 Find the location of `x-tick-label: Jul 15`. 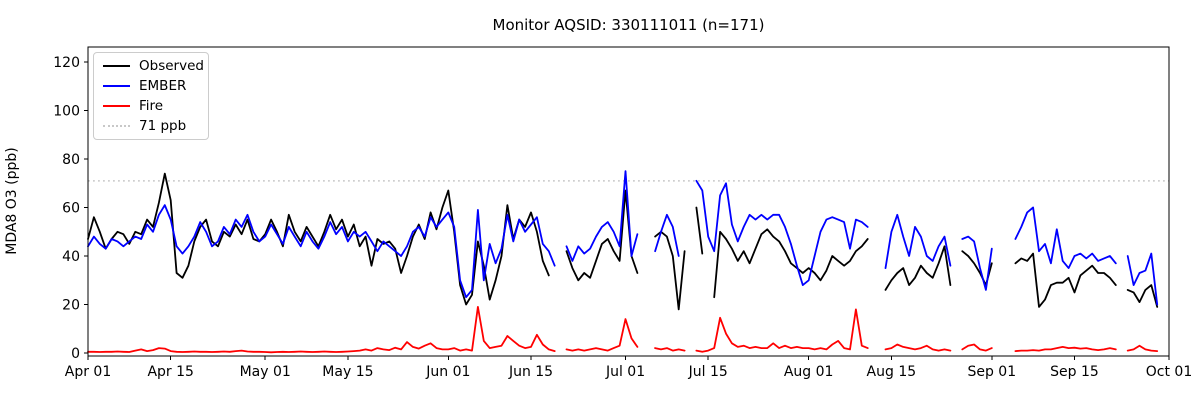

x-tick-label: Jul 15 is located at coordinates (708, 372).